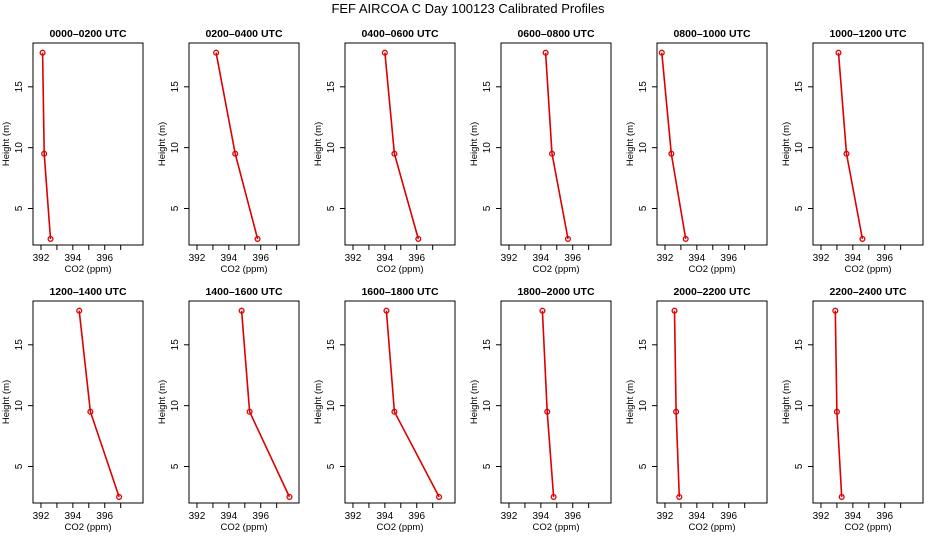 The height and width of the screenshot is (540, 936). What do you see at coordinates (711, 292) in the screenshot?
I see `panel-title: 2000–2200 UTC` at bounding box center [711, 292].